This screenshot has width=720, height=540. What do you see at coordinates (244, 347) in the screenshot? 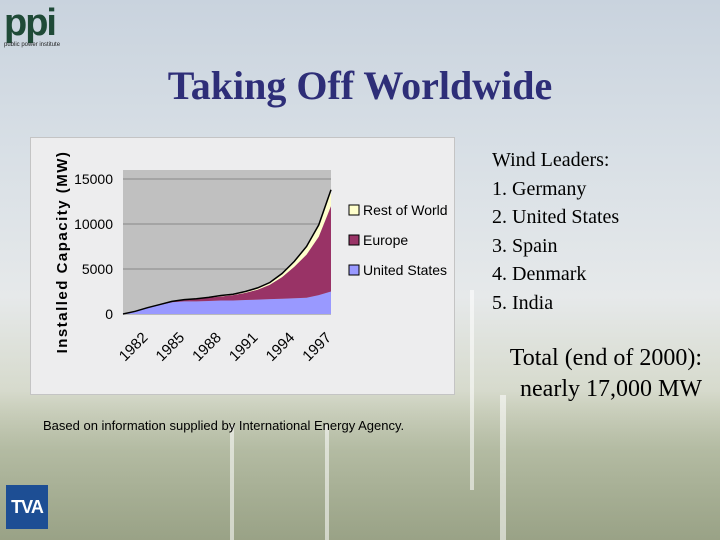
I see `x-tick-label: 1991` at bounding box center [244, 347].